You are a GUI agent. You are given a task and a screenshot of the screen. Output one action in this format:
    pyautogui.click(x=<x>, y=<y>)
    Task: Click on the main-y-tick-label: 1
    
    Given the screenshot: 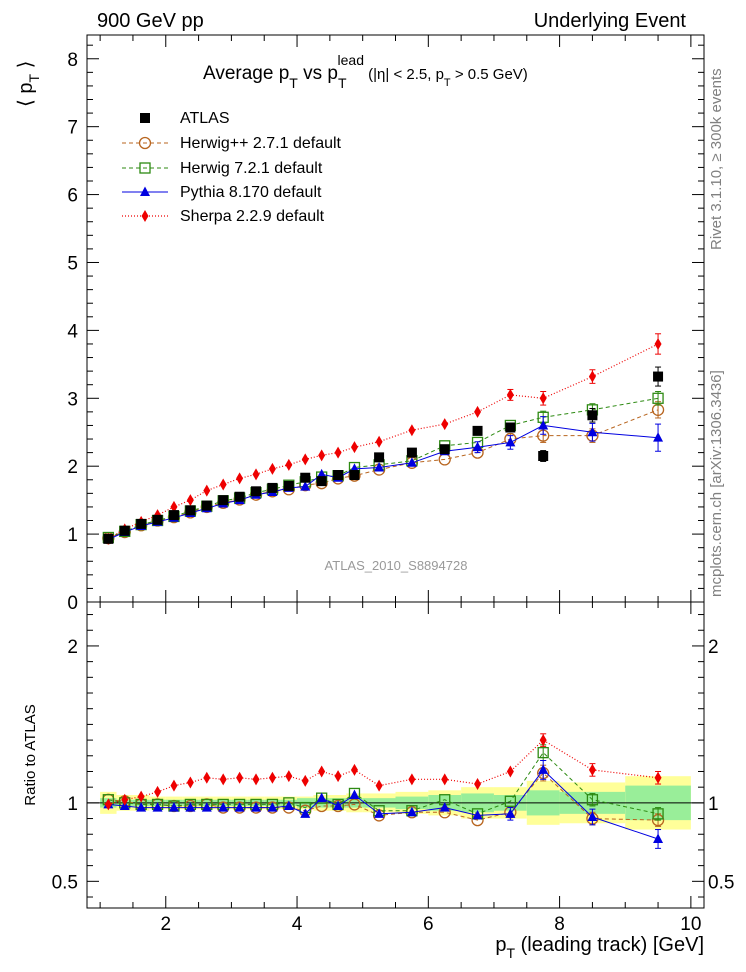 What is the action you would take?
    pyautogui.click(x=72, y=535)
    